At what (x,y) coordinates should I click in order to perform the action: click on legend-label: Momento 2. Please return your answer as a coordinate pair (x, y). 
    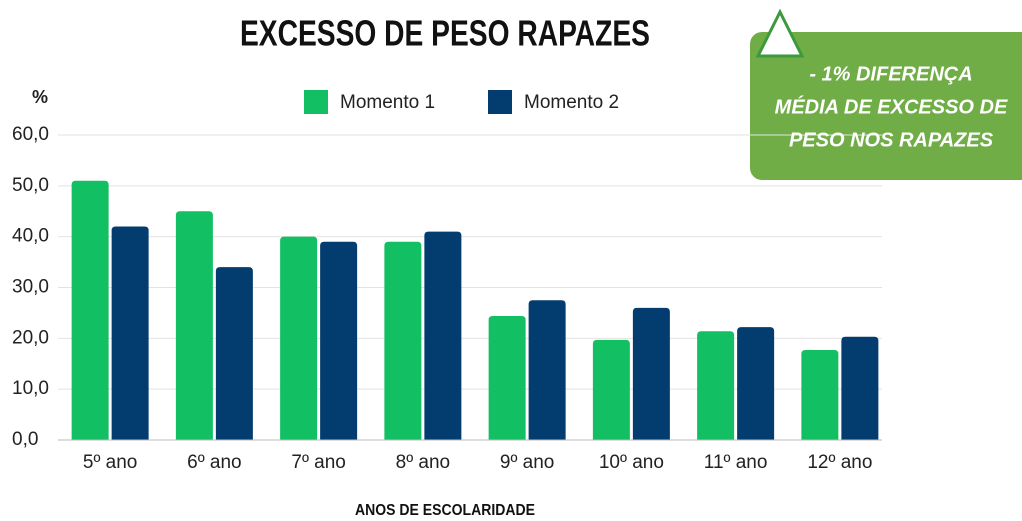
    Looking at the image, I should click on (571, 102).